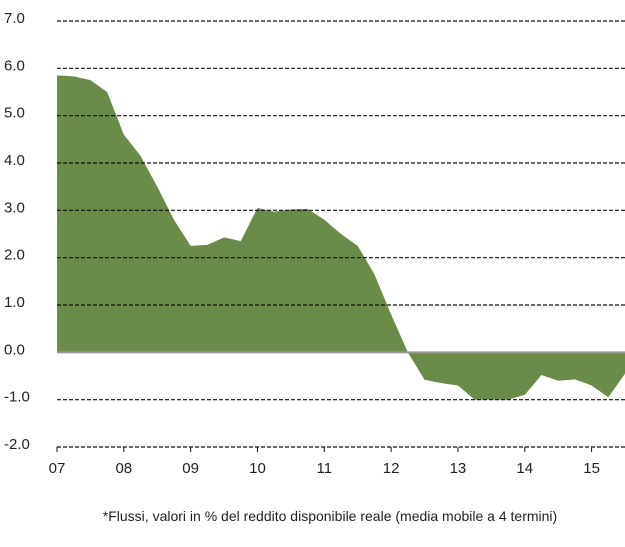 This screenshot has width=625, height=547. What do you see at coordinates (591, 468) in the screenshot?
I see `x-tick-label: 15` at bounding box center [591, 468].